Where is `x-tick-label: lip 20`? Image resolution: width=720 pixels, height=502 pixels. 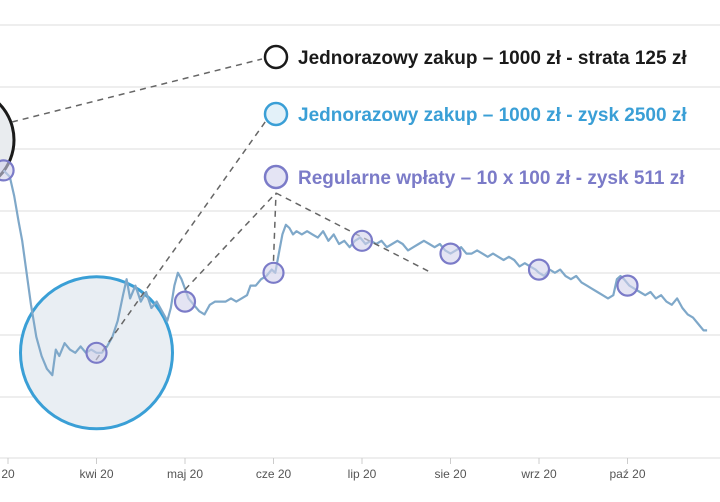 x-tick-label: lip 20 is located at coordinates (362, 474).